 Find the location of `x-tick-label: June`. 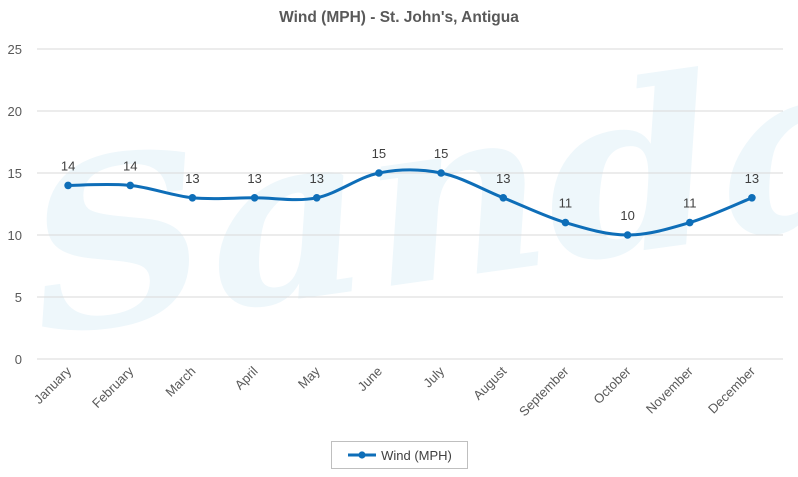

x-tick-label: June is located at coordinates (369, 379).